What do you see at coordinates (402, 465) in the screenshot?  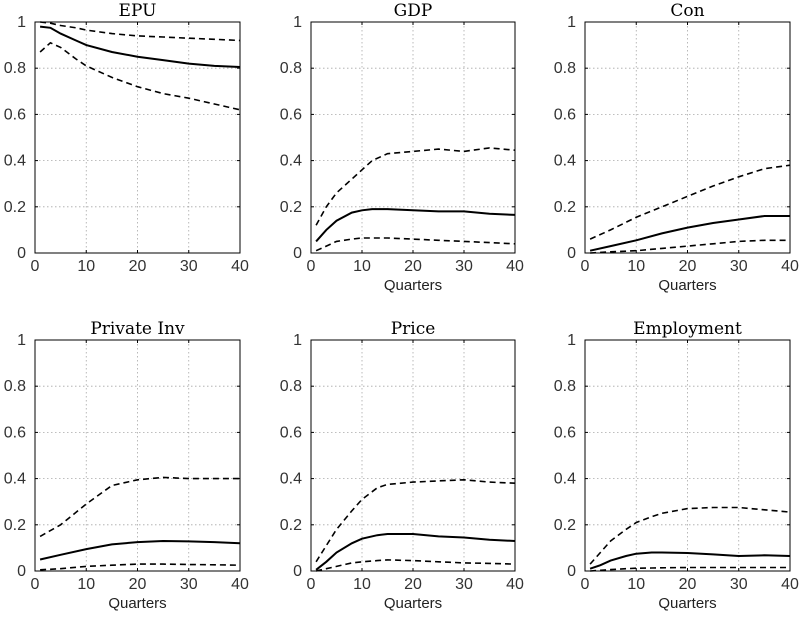 I see `panel-5: 0 10 20 30 40 0 0.2 0.4 0.6 0.8 1 Price Quarters` at bounding box center [402, 465].